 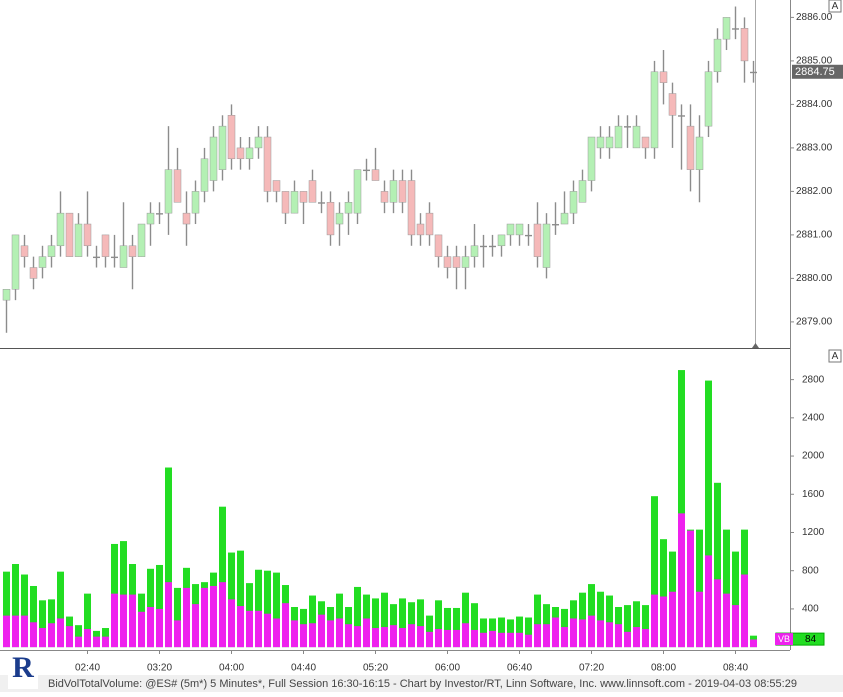 I want to click on x-tick-label: 04:40, so click(x=303, y=668).